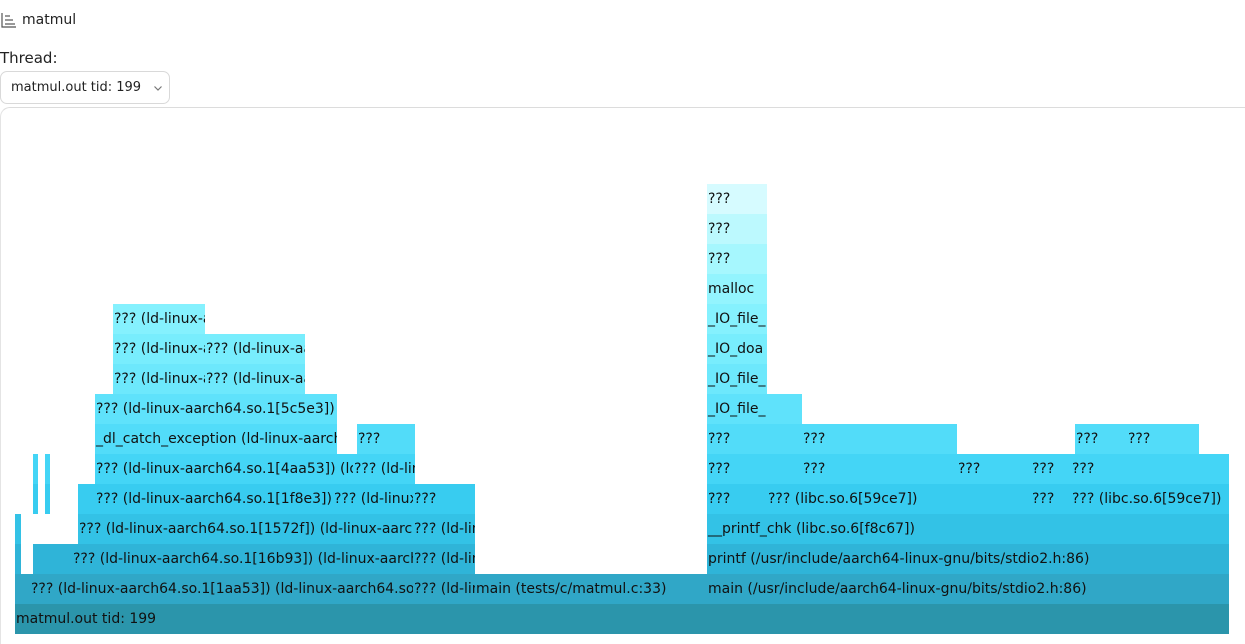  I want to click on flame-frame-label: ??? (ld-linux-aarch64.so.1[16b93]), so click(444, 559).